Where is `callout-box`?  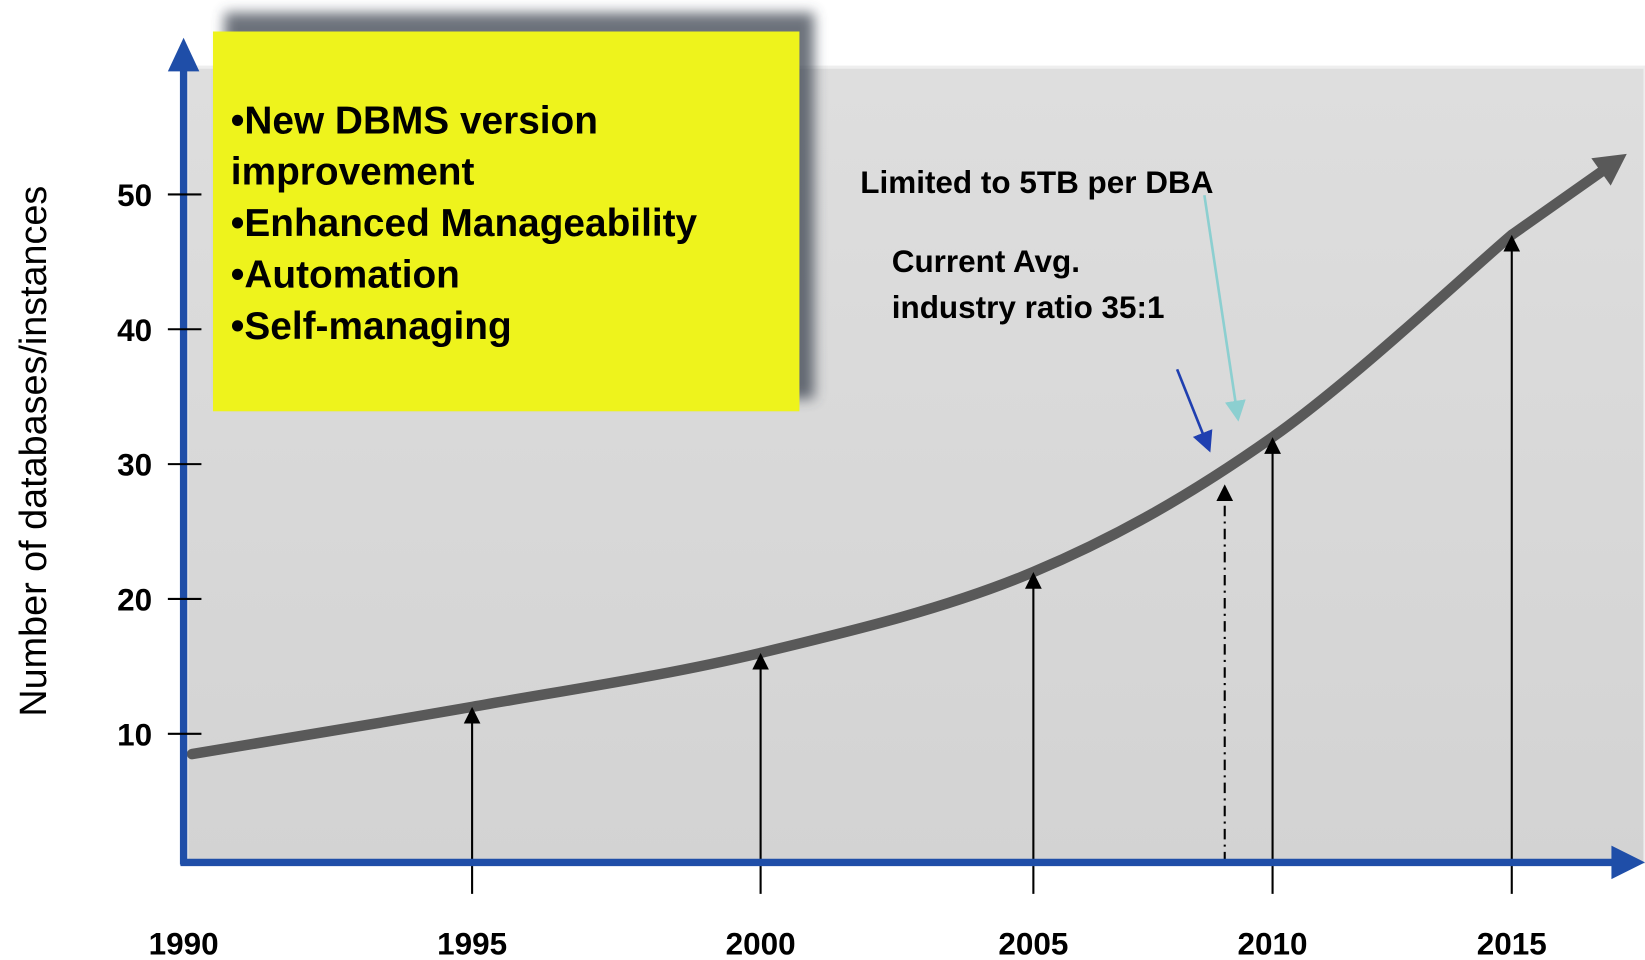
callout-box is located at coordinates (506, 221).